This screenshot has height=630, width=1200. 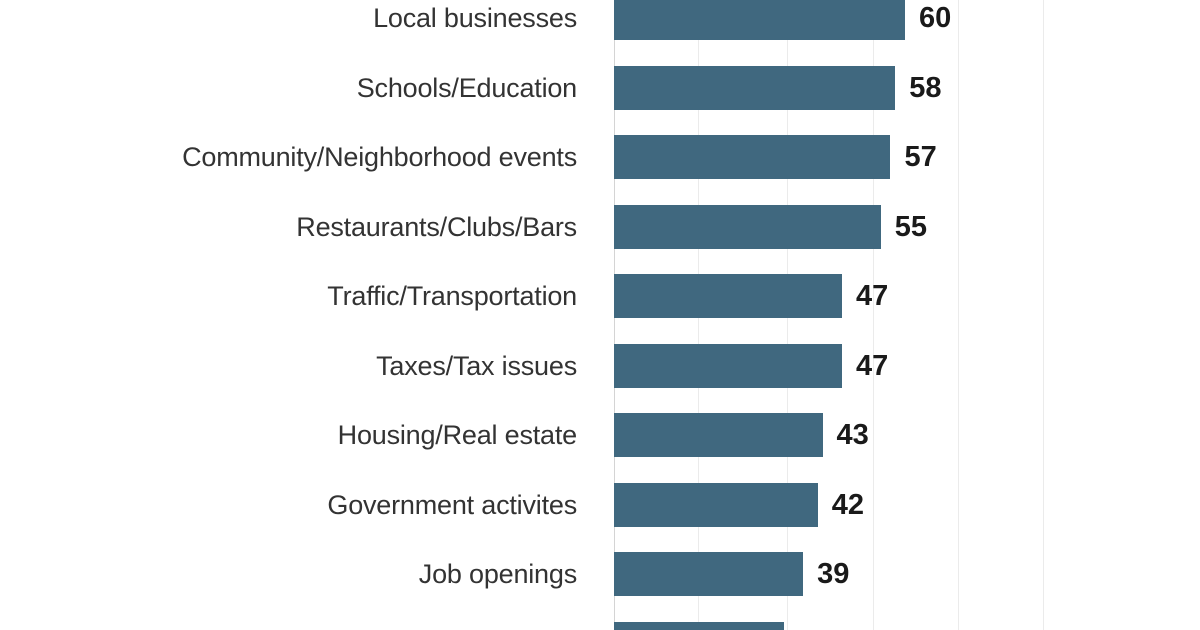 What do you see at coordinates (379, 157) in the screenshot?
I see `bar-category-label: Community/Neighborhood events` at bounding box center [379, 157].